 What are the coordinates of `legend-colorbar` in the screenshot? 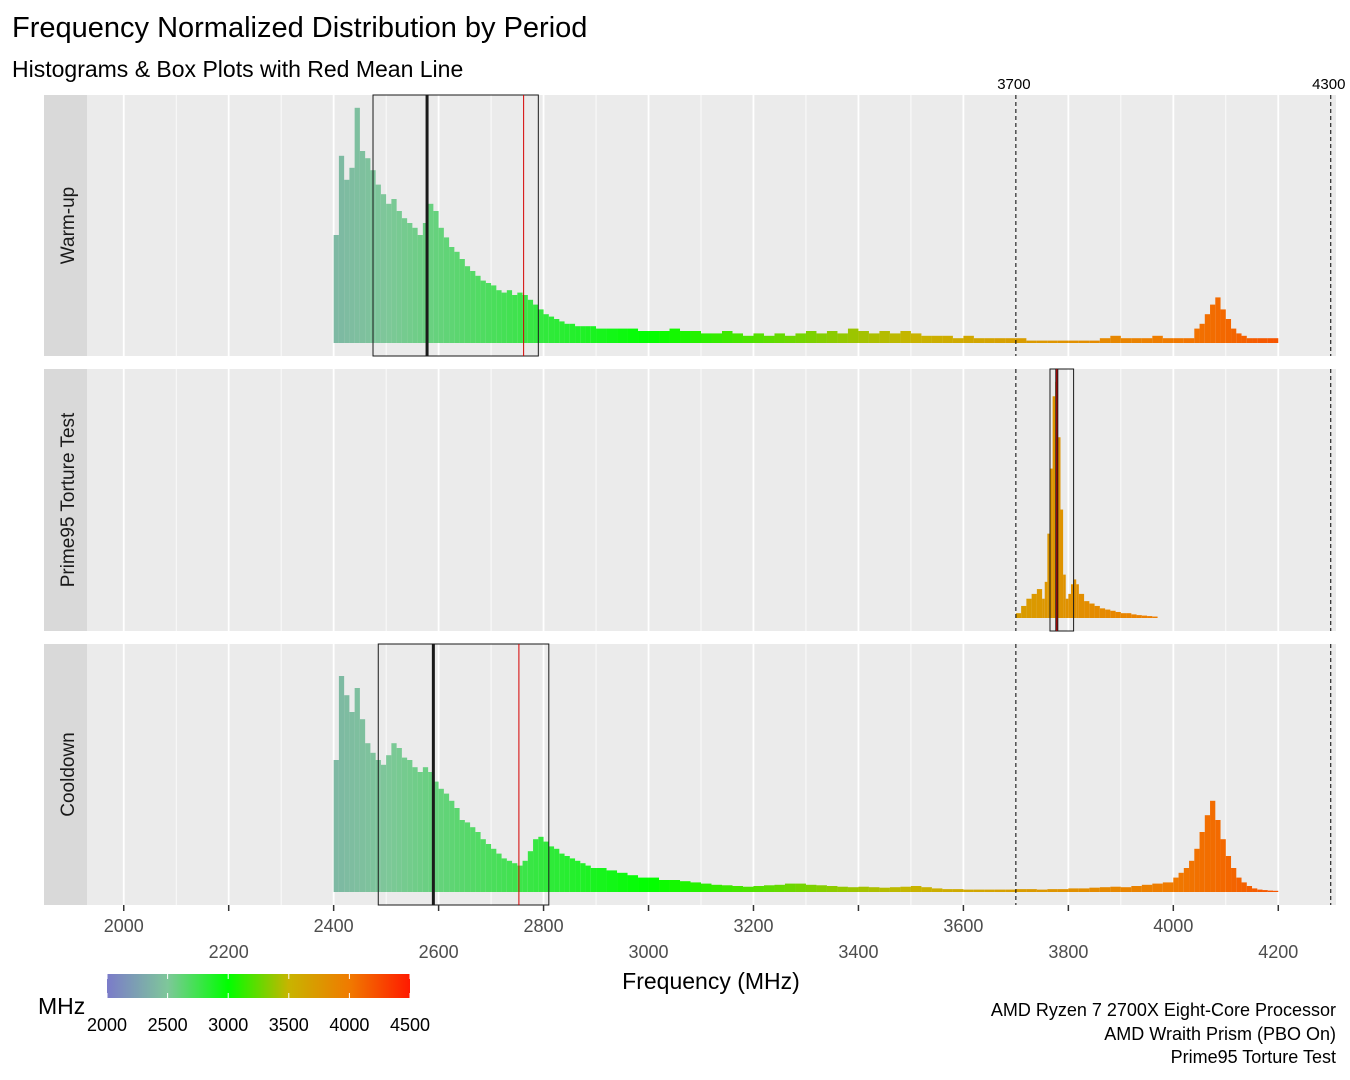 It's located at (258, 986).